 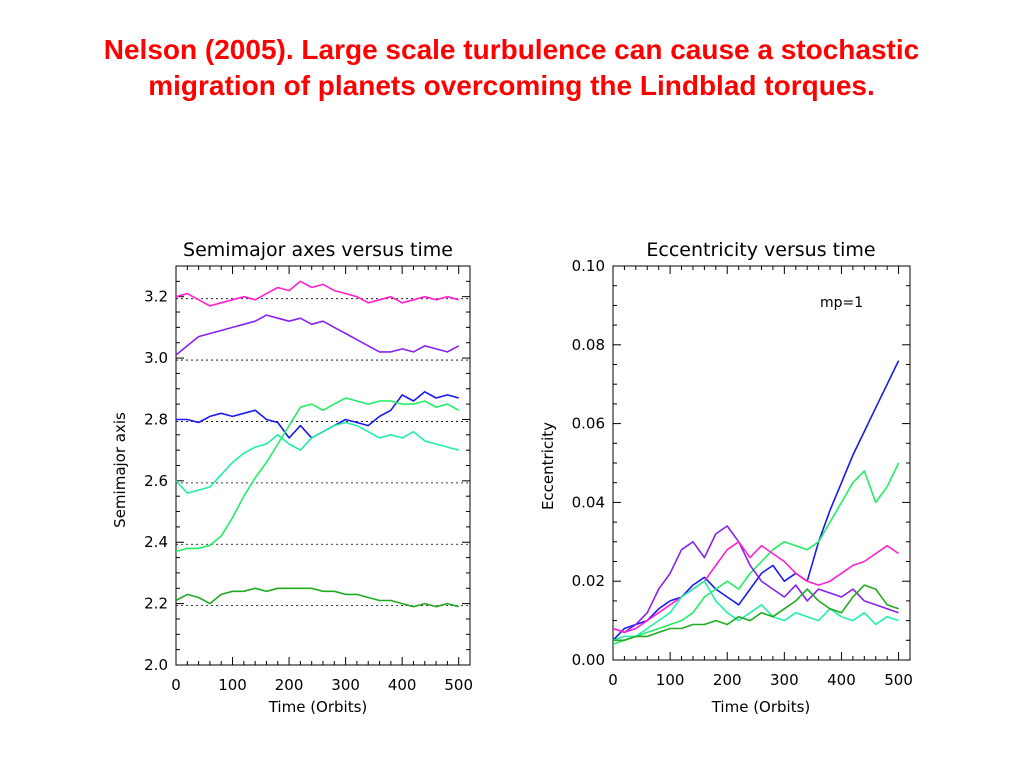 What do you see at coordinates (588, 502) in the screenshot?
I see `ytick-label-eccentricity-2: 0.04` at bounding box center [588, 502].